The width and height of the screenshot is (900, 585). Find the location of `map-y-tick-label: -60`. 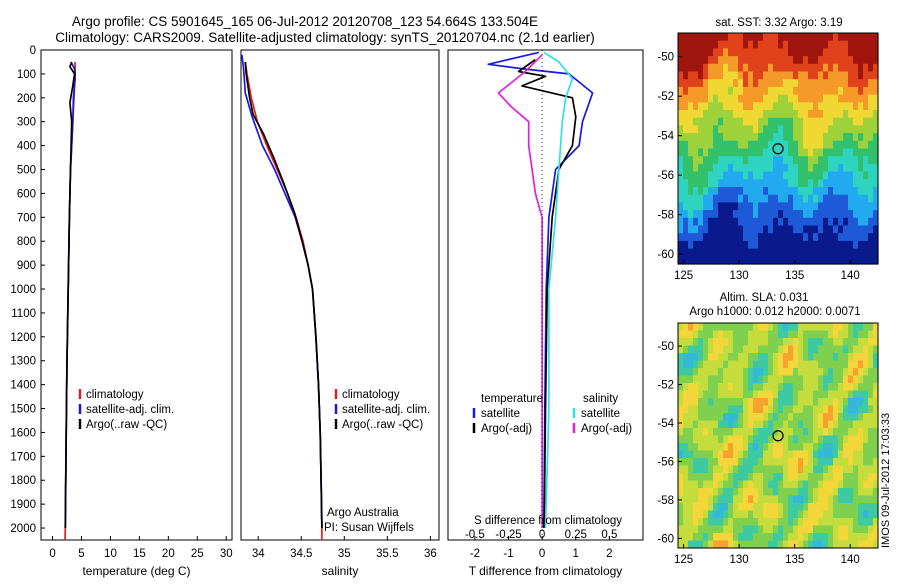

map-y-tick-label: -60 is located at coordinates (665, 255).